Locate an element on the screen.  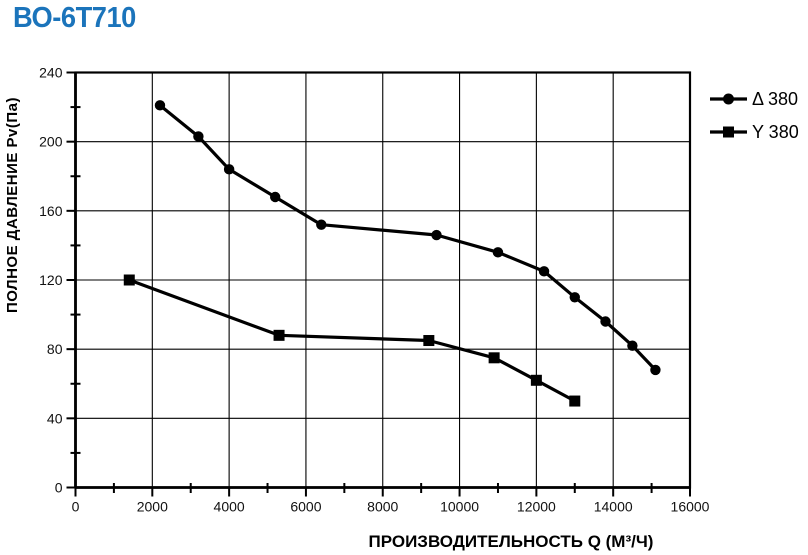
x-tick-label-2000: 2000 is located at coordinates (152, 507).